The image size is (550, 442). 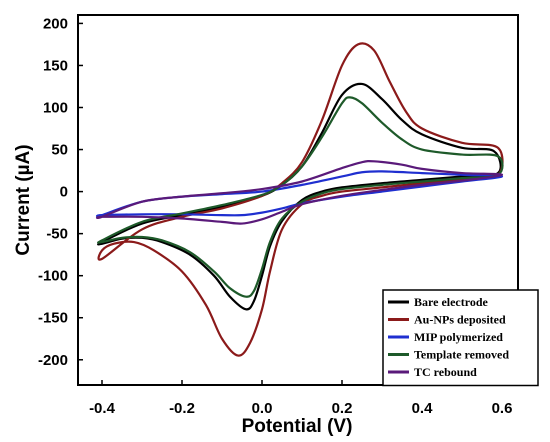 I want to click on x-tick-label: 0.4, so click(x=423, y=408).